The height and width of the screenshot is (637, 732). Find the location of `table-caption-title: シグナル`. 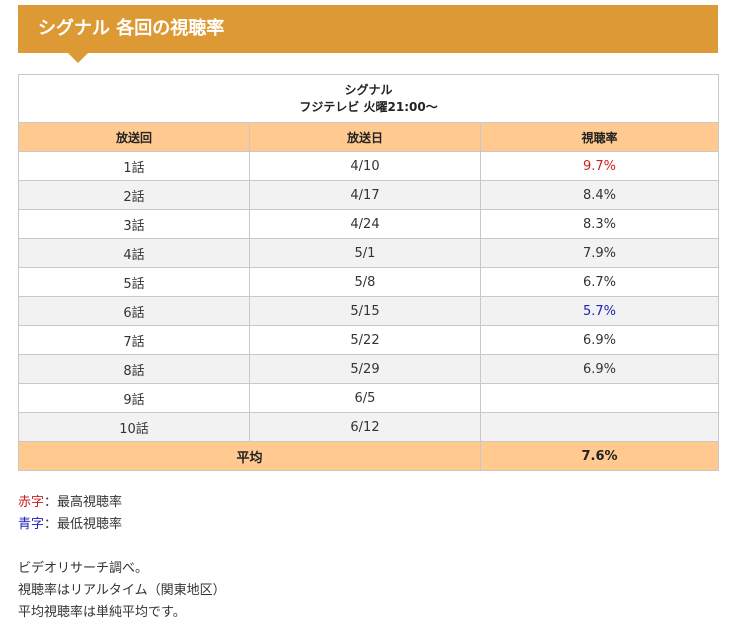

table-caption-title: シグナル is located at coordinates (368, 89).